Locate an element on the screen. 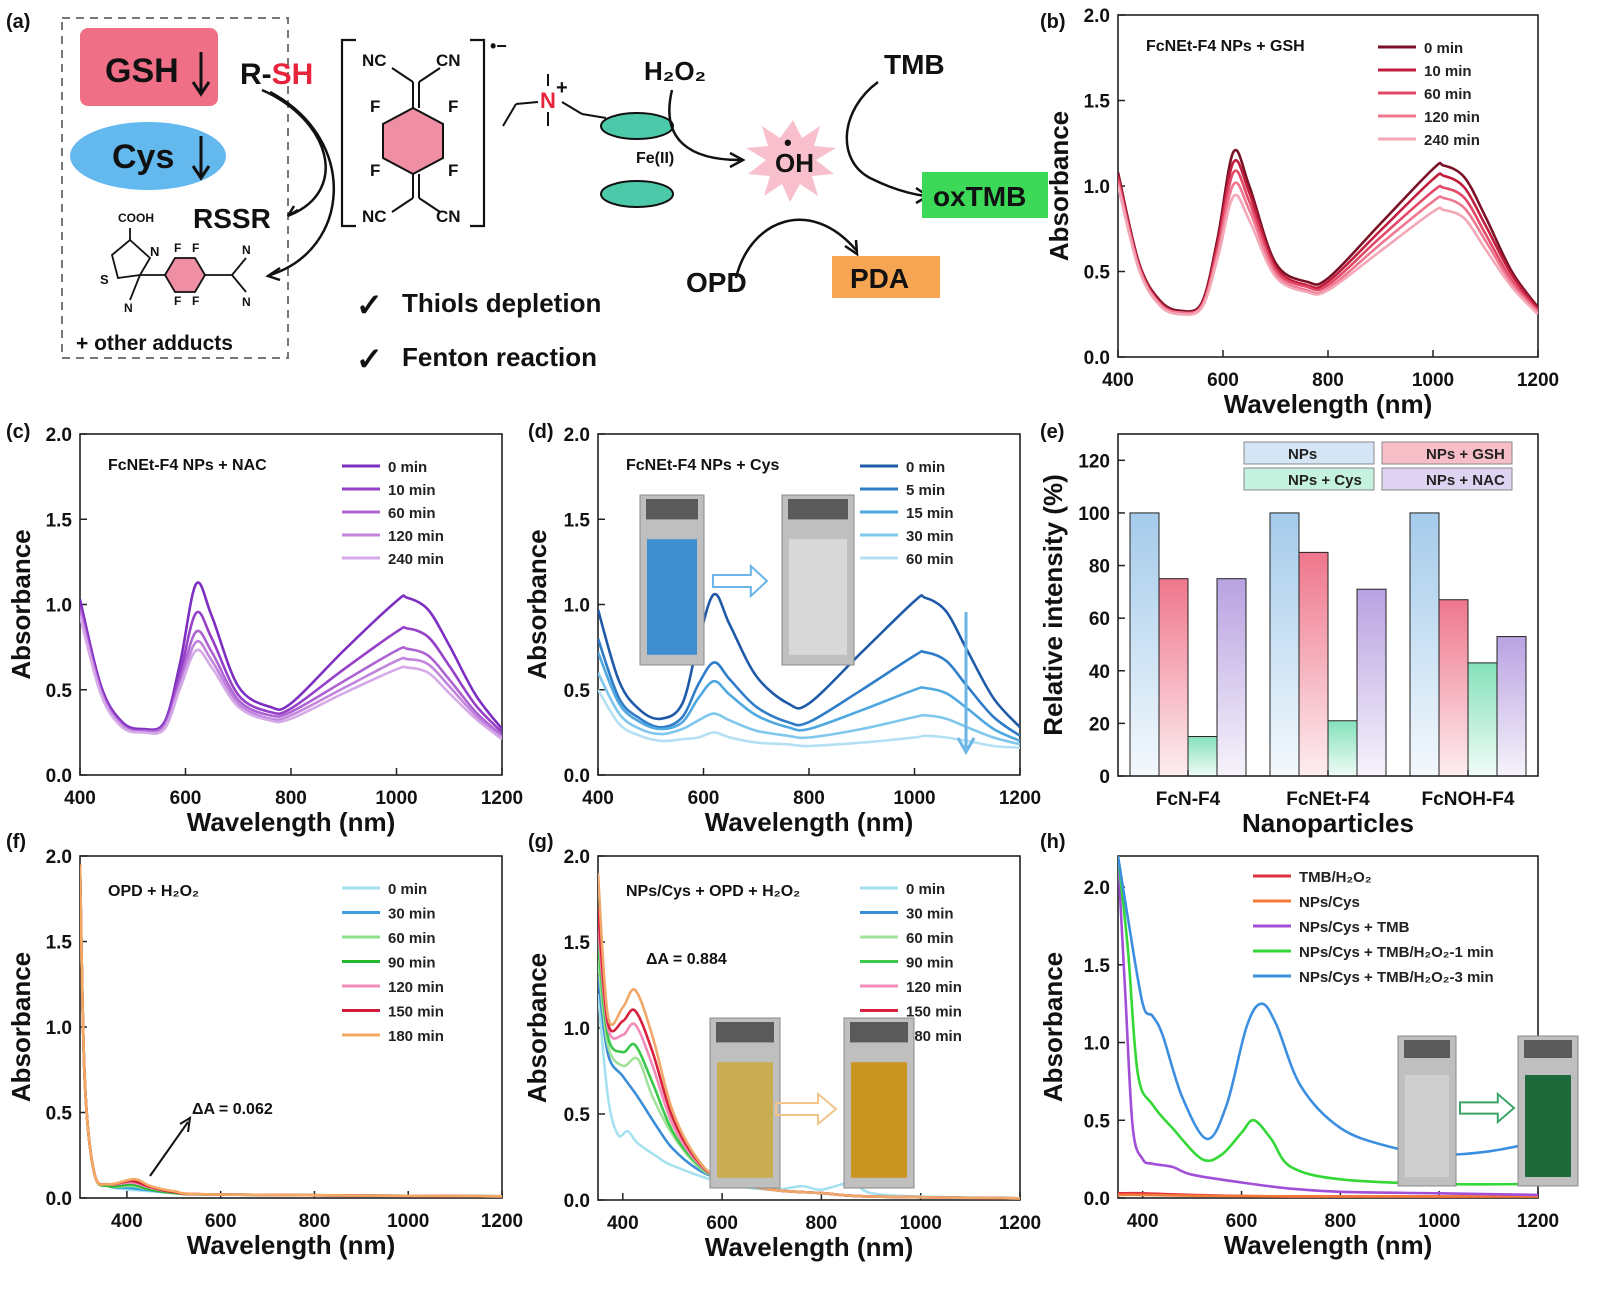 Image resolution: width=1615 pixels, height=1309 pixels. y-axis-title: Absorbance is located at coordinates (1053, 1027).